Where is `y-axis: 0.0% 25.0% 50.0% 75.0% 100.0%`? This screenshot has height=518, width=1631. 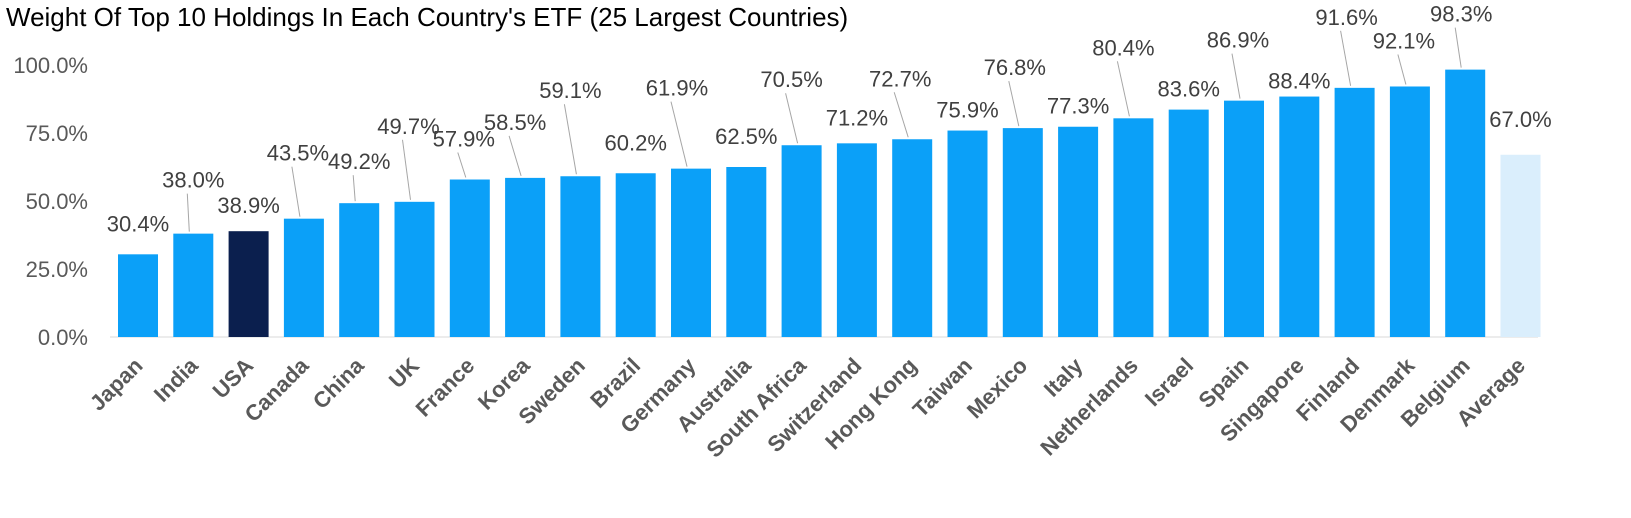 y-axis: 0.0% 25.0% 50.0% 75.0% 100.0% is located at coordinates (50, 201).